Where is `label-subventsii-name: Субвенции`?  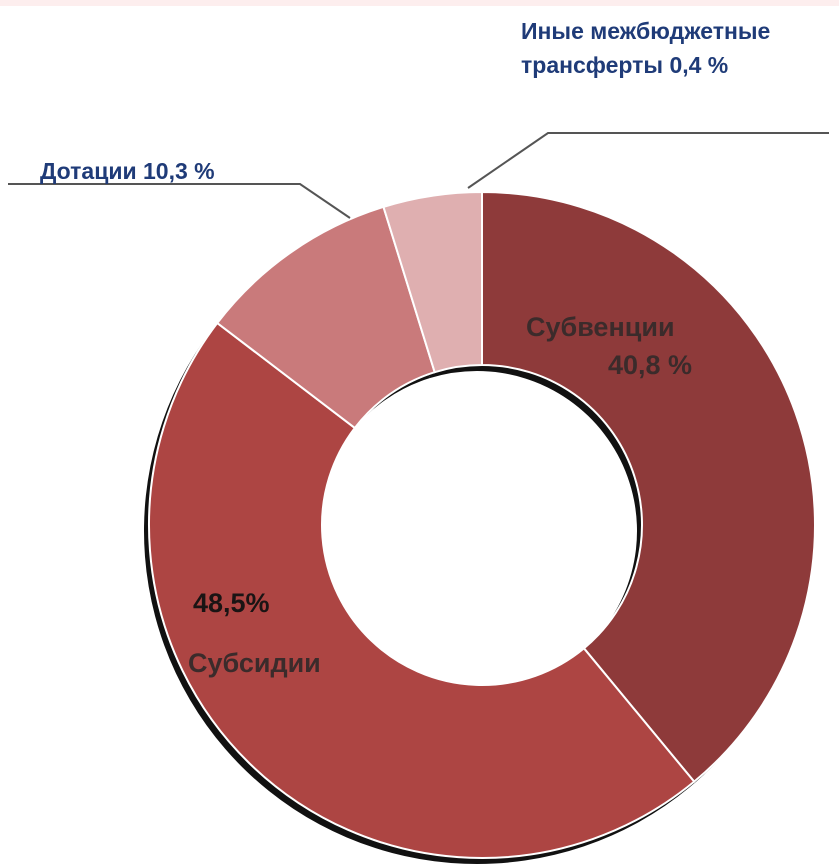
label-subventsii-name: Субвенции is located at coordinates (600, 327).